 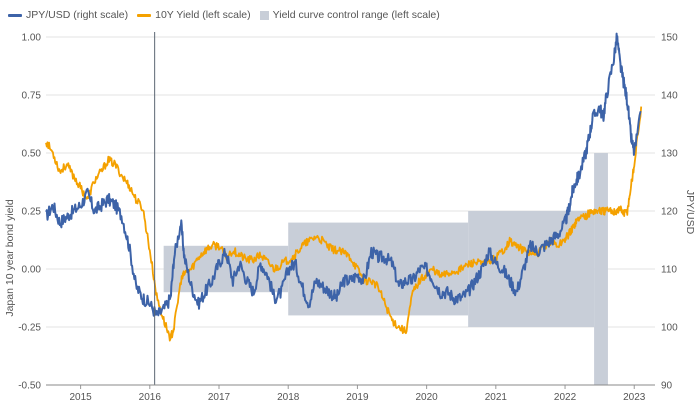 I want to click on y-axis-label-right: JPY/USD, so click(x=690, y=212).